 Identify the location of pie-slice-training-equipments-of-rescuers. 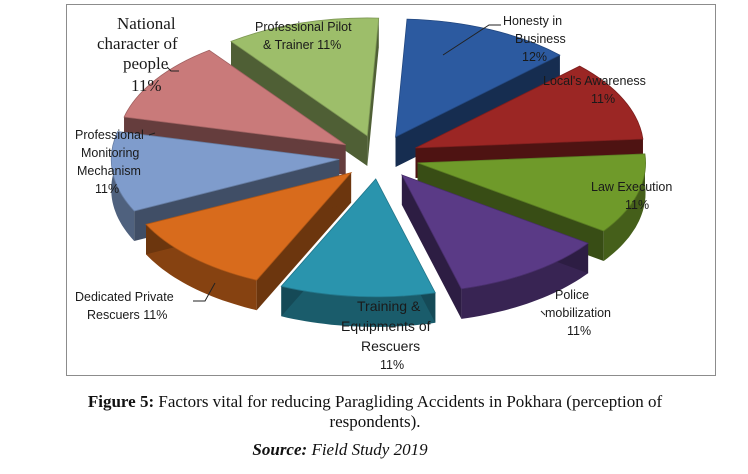
(358, 252).